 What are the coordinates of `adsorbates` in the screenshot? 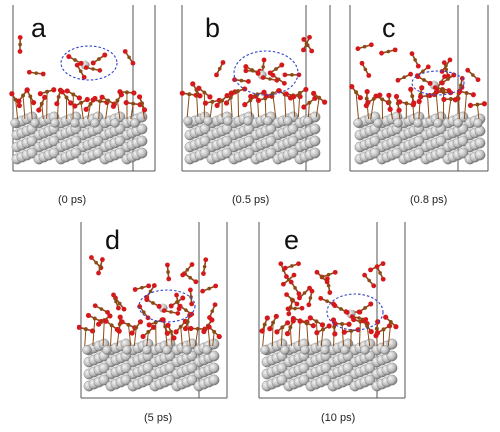 It's located at (253, 99).